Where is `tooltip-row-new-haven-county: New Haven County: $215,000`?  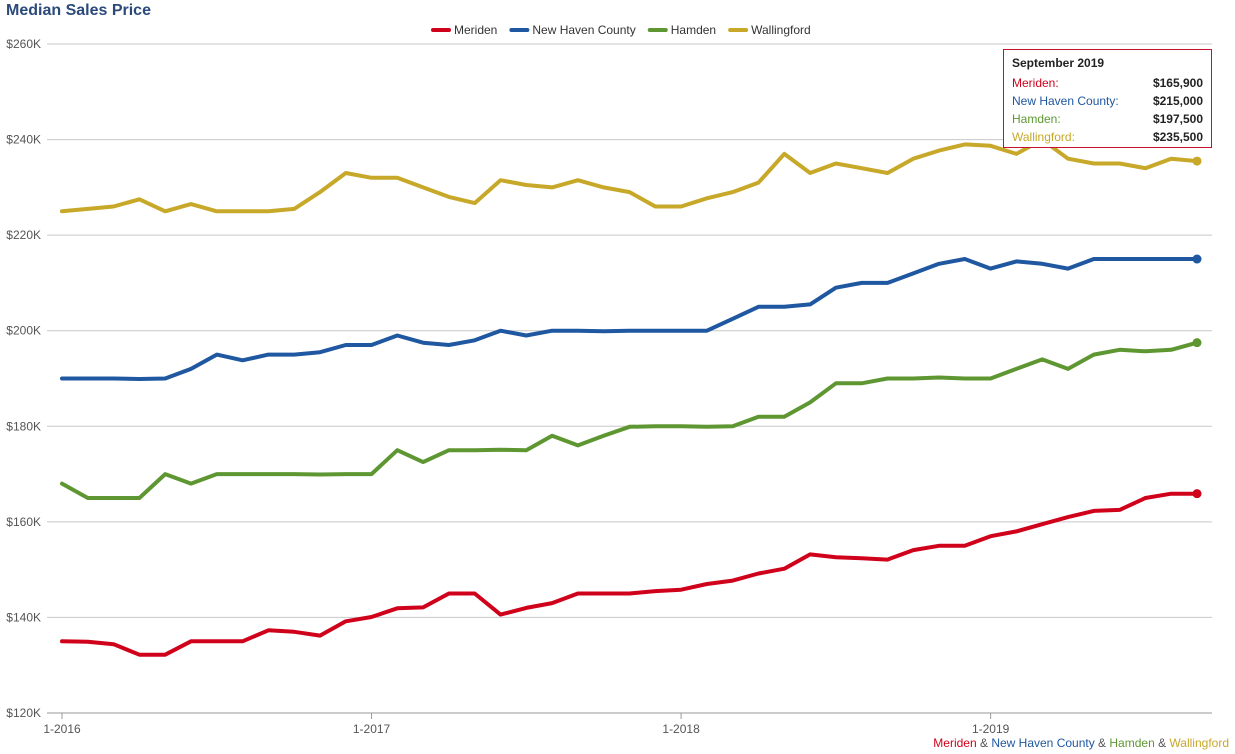 tooltip-row-new-haven-county: New Haven County: $215,000 is located at coordinates (1107, 101).